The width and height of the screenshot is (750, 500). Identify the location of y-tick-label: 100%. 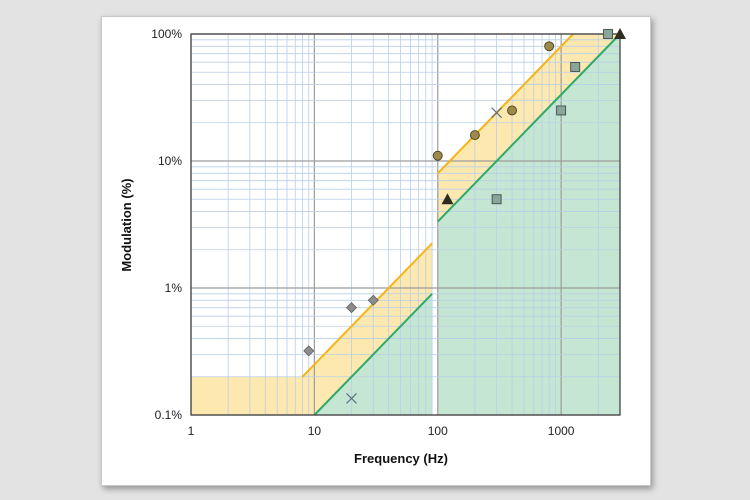
(166, 34).